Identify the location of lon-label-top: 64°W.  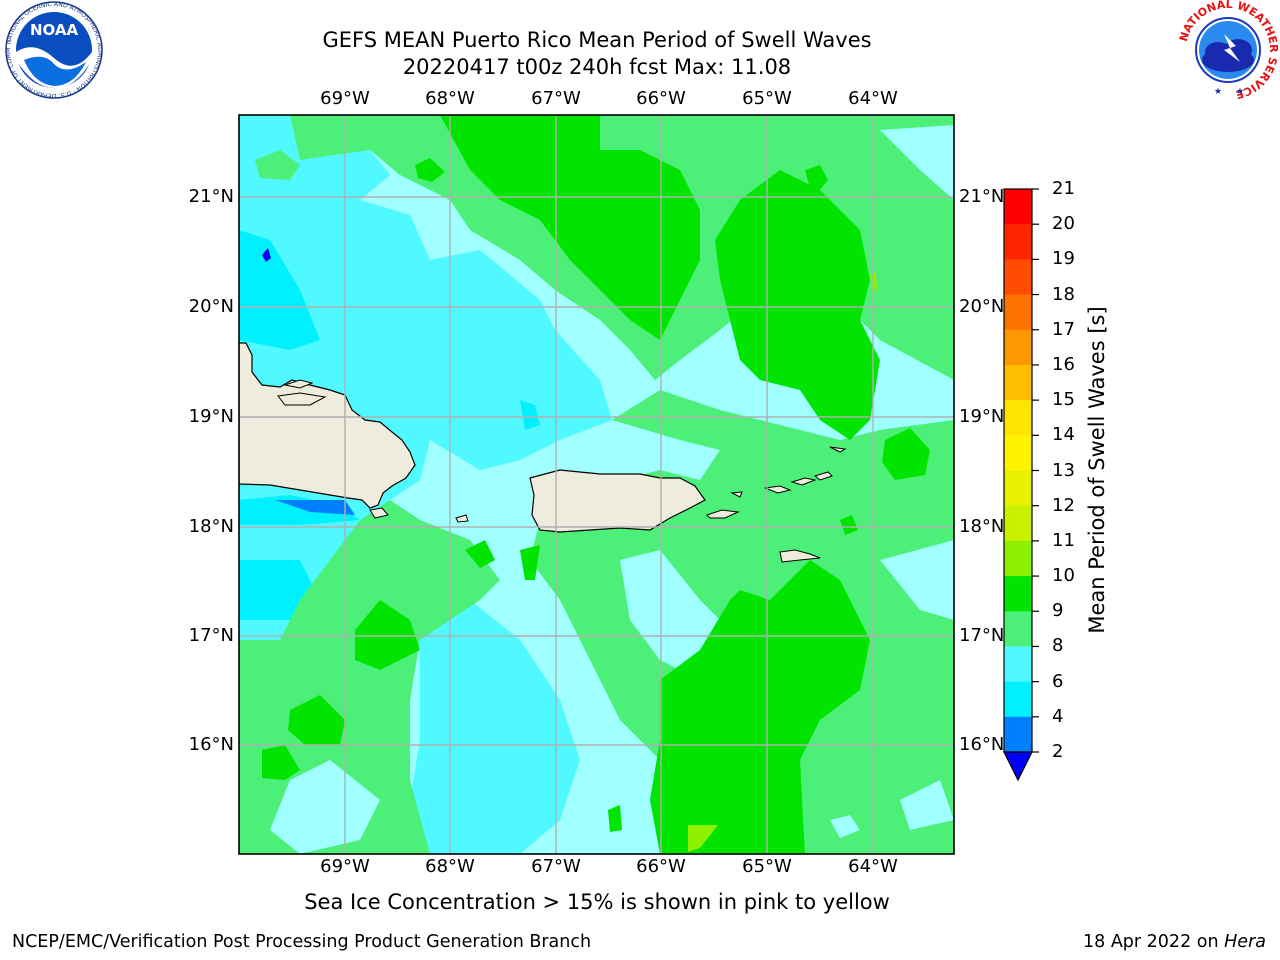
(873, 98).